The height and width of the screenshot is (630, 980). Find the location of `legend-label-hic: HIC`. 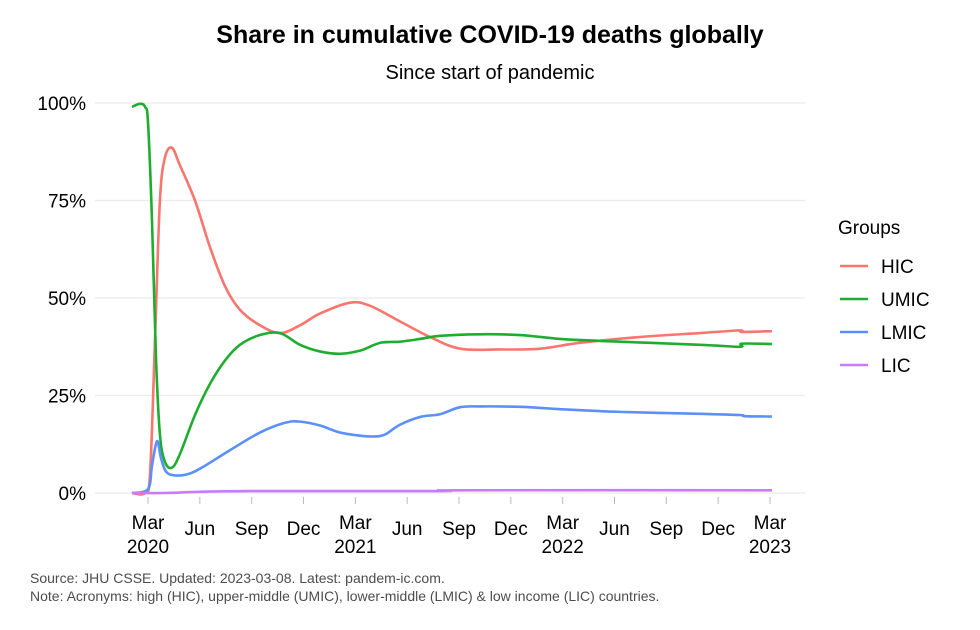

legend-label-hic: HIC is located at coordinates (897, 267).